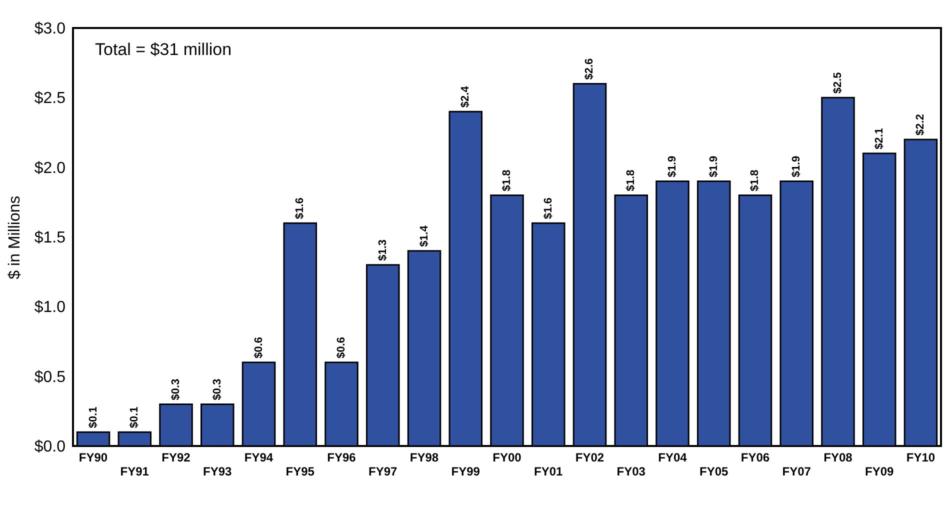 The image size is (951, 513). Describe the element at coordinates (424, 457) in the screenshot. I see `x-tick-label: FY98` at that location.